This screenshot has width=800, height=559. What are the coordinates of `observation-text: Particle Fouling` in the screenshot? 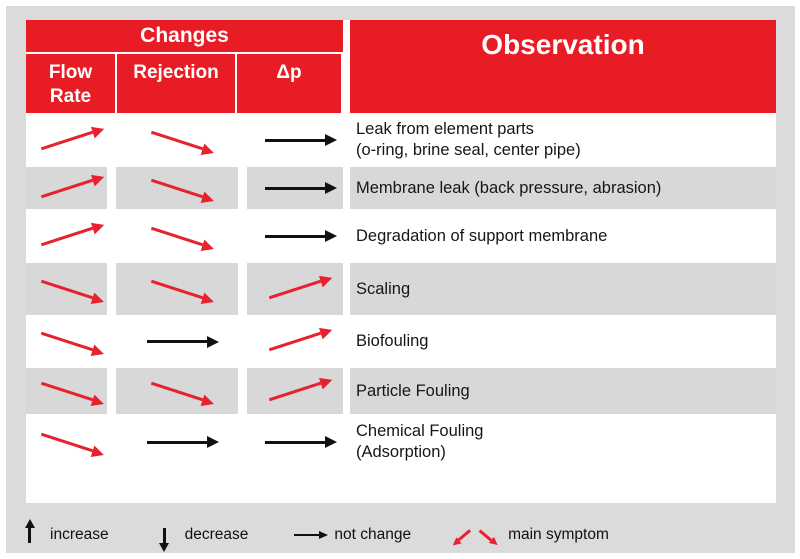 It's located at (413, 390).